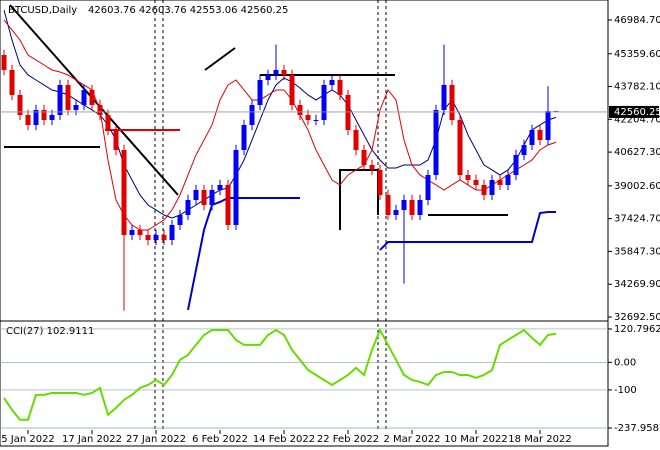 Image resolution: width=660 pixels, height=450 pixels. I want to click on y-tick-label: 35847.30, so click(637, 251).